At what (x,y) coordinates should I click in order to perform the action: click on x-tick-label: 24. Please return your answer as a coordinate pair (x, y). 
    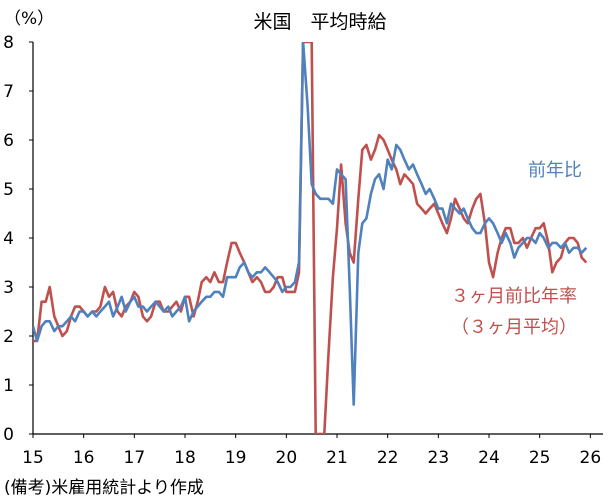
    Looking at the image, I should click on (489, 458).